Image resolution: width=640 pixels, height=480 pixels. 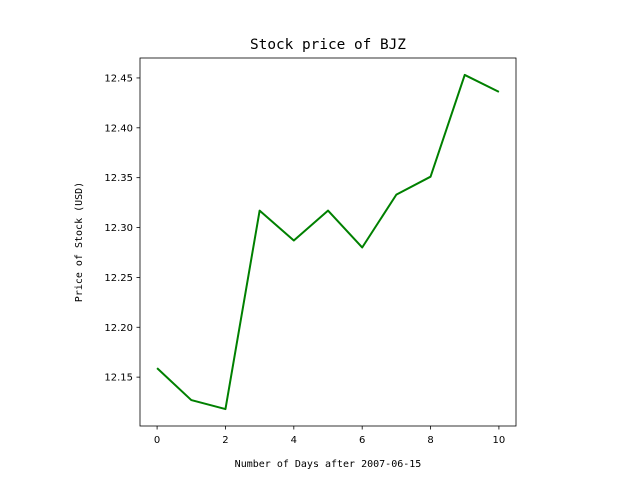 What do you see at coordinates (118, 128) in the screenshot?
I see `y-tick-label: 12.40` at bounding box center [118, 128].